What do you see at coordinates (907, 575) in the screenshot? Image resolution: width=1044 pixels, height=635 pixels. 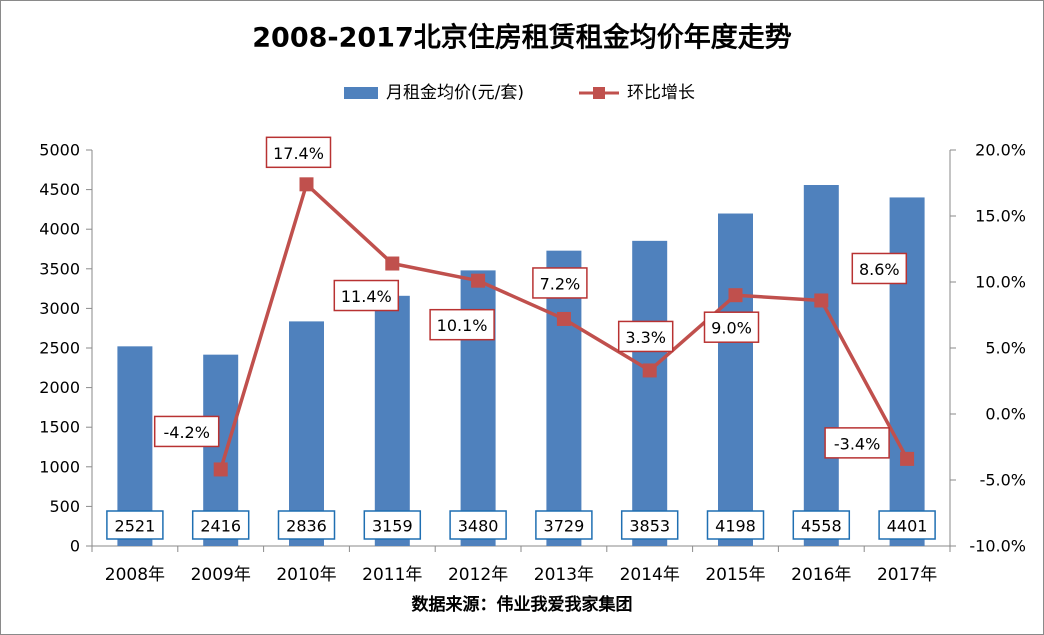 I see `x-tick-label: 2017年` at bounding box center [907, 575].